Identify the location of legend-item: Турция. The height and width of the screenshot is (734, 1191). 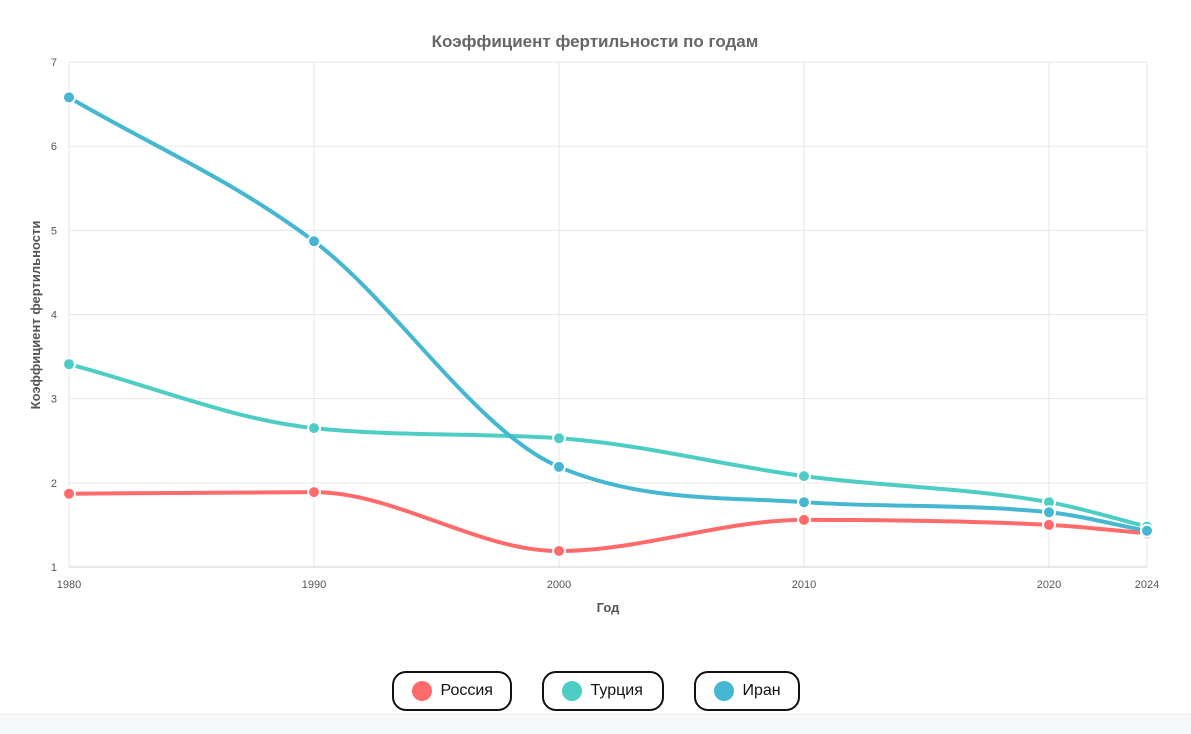
(602, 691).